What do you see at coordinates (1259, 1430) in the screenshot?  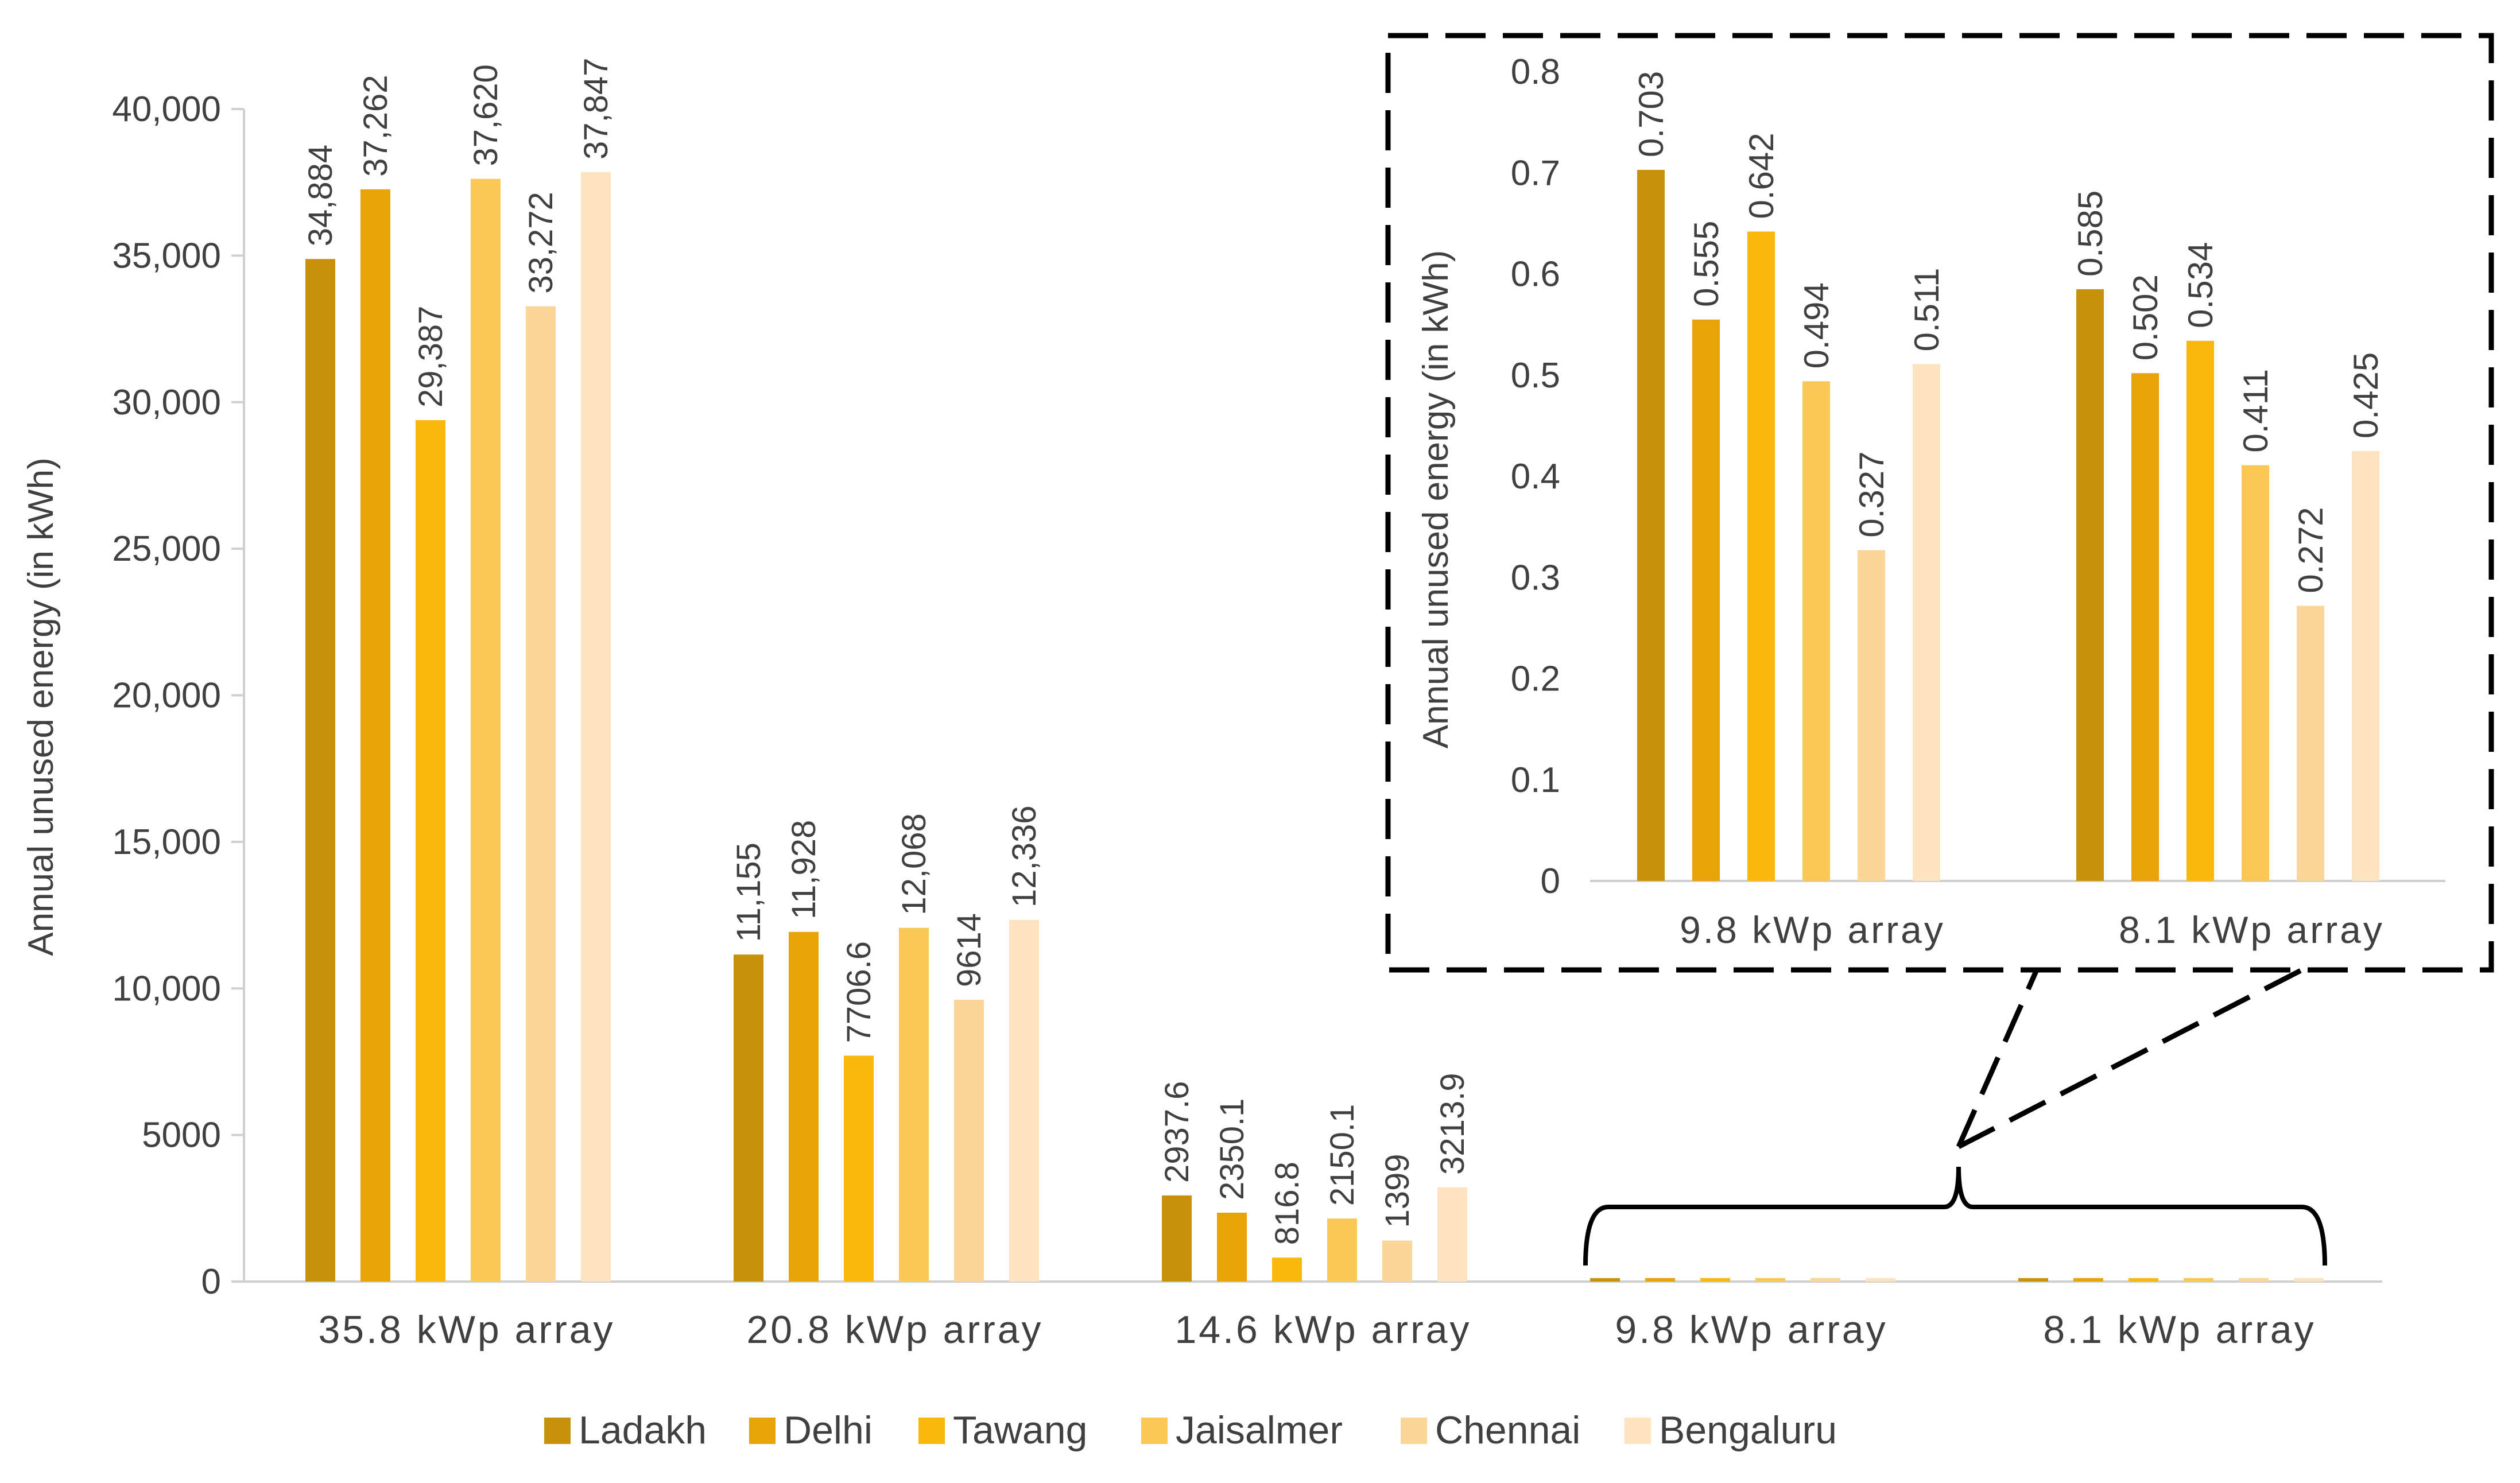 I see `legend-label: Jaisalmer` at bounding box center [1259, 1430].